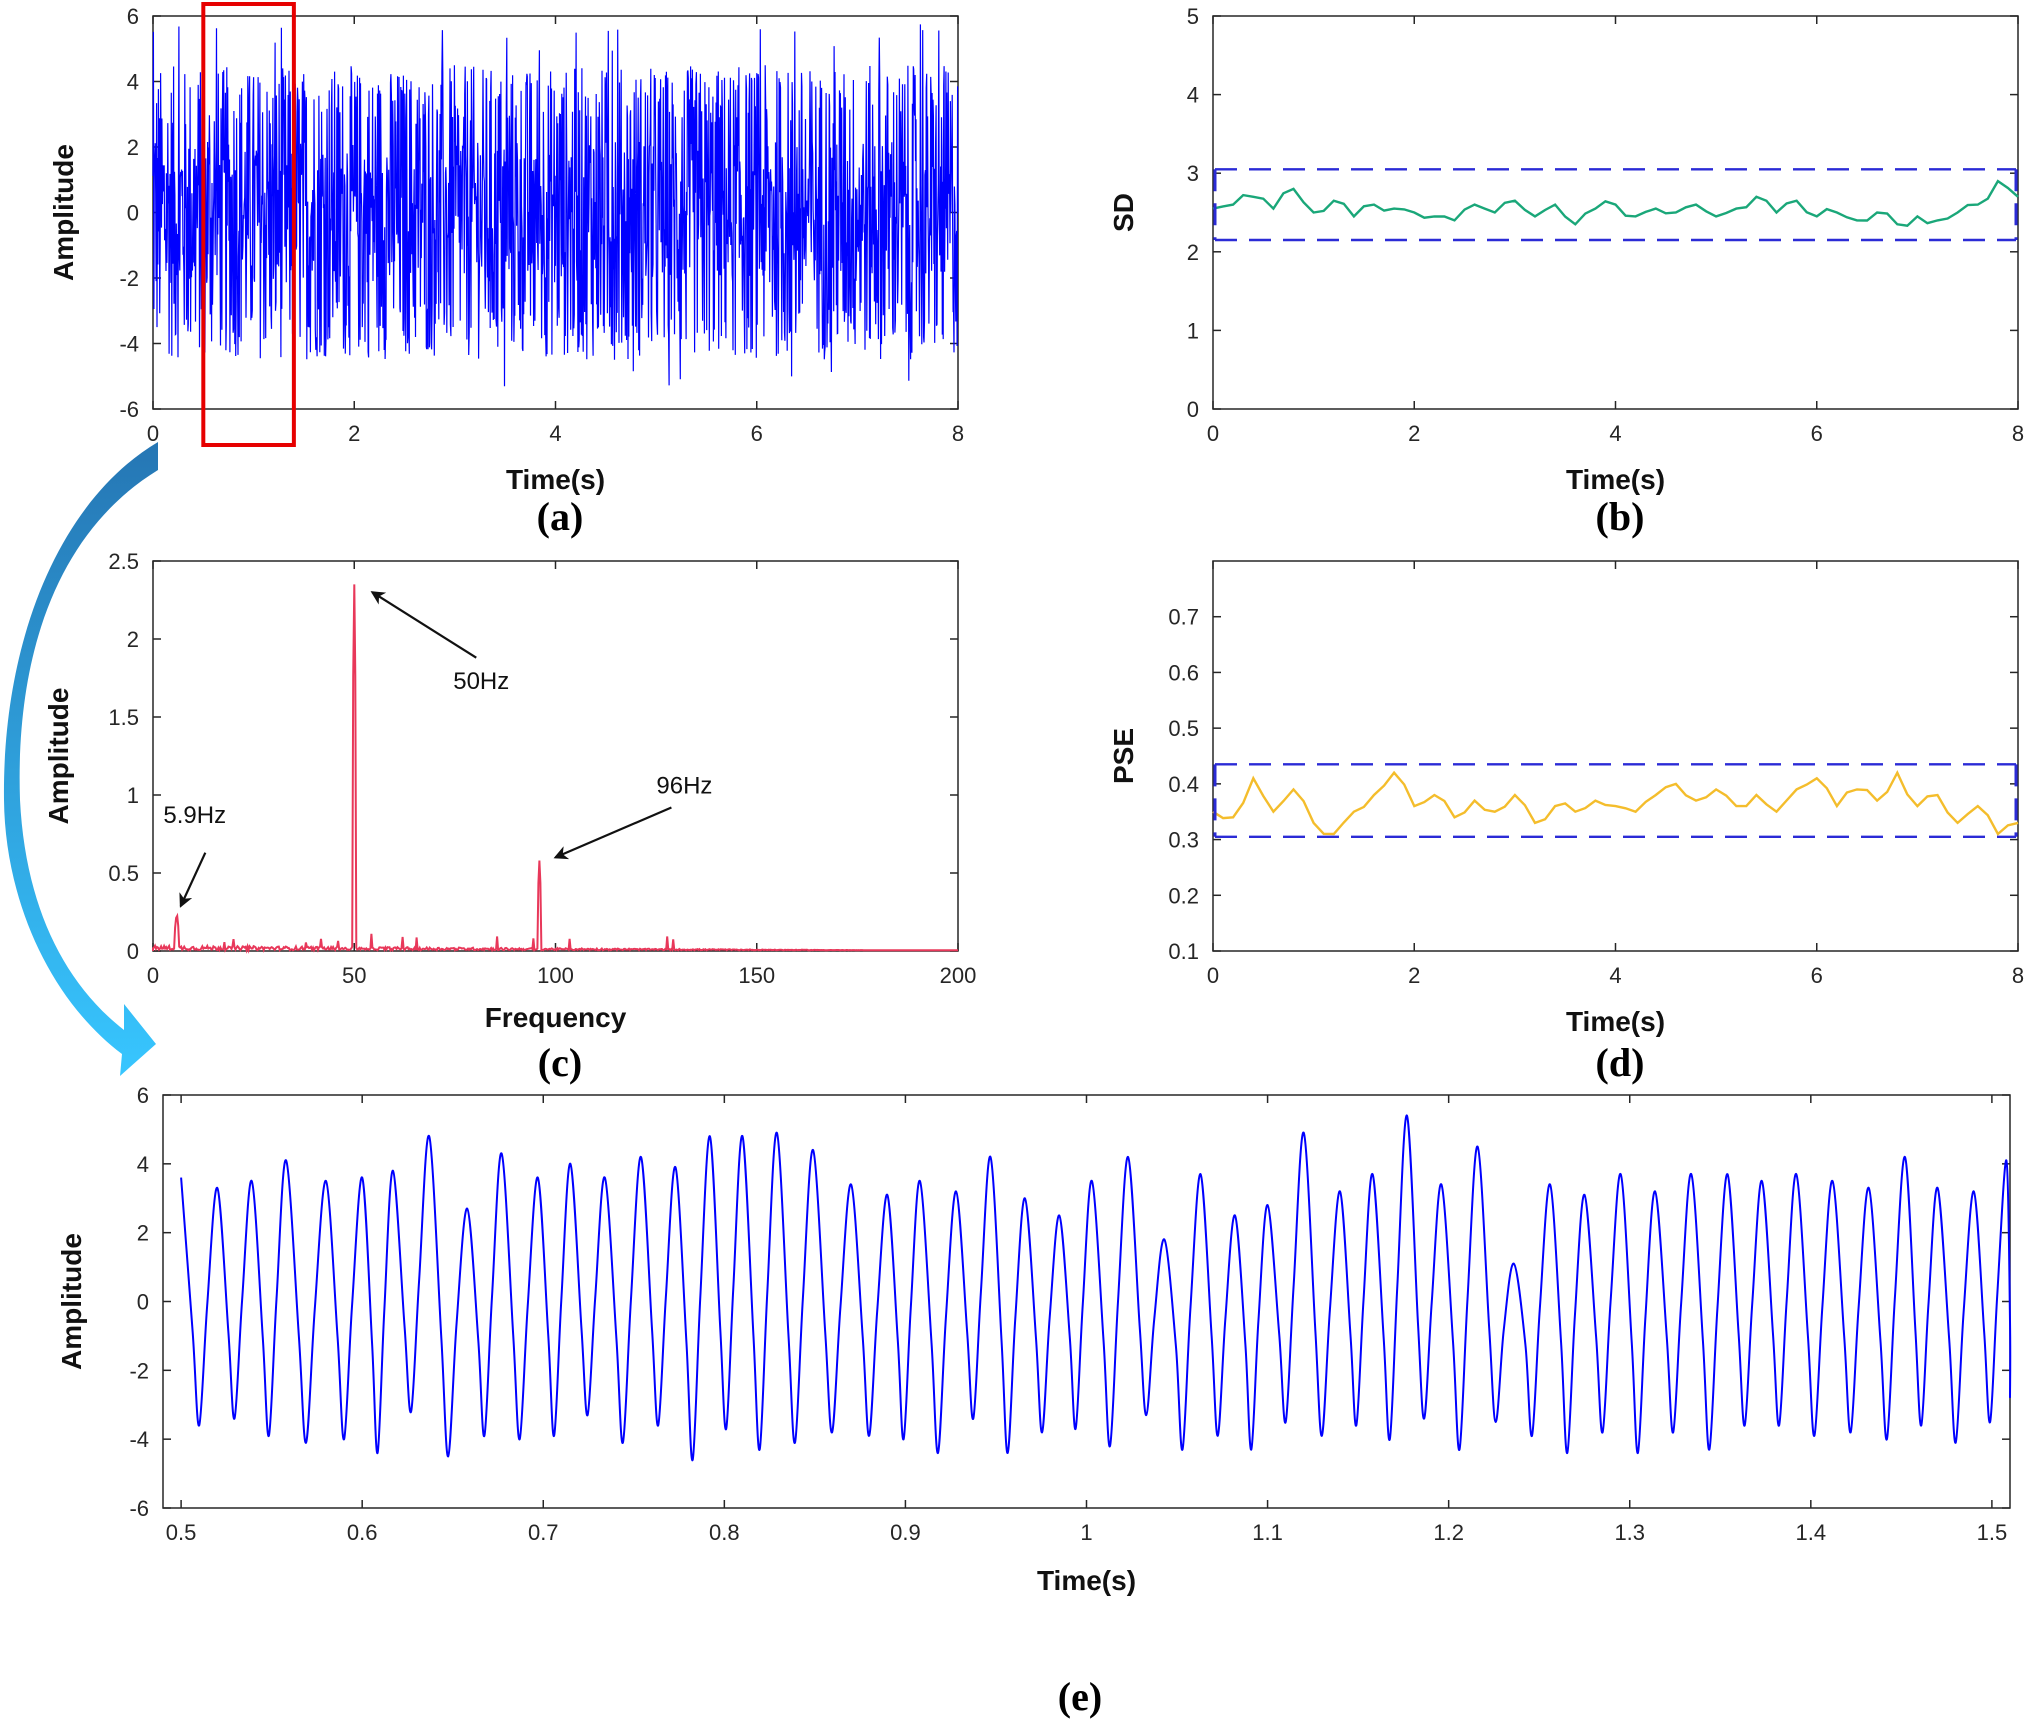 This screenshot has width=2032, height=1730. What do you see at coordinates (724, 1532) in the screenshot?
I see `x-tick-label: 0.8` at bounding box center [724, 1532].